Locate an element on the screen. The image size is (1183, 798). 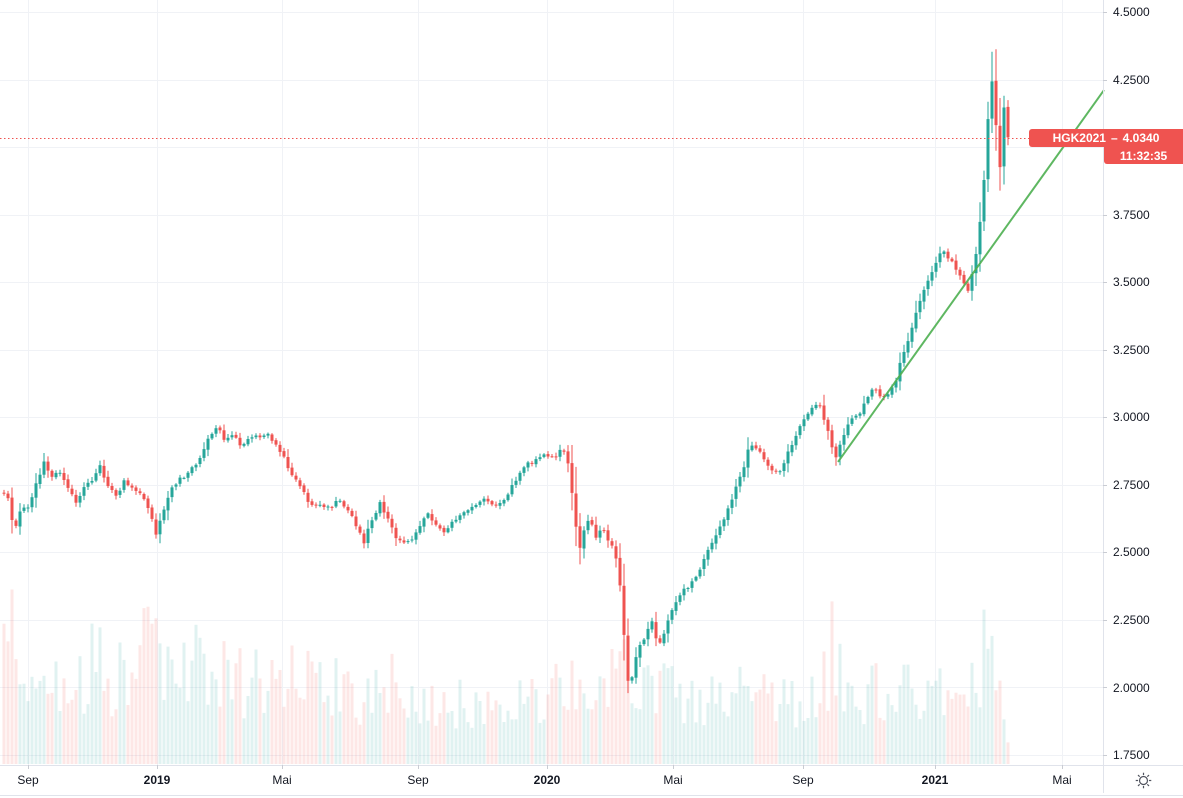
time-axis: Sep 2019 Mai Sep 2020 Mai Sep 2021 Mai is located at coordinates (591, 781).